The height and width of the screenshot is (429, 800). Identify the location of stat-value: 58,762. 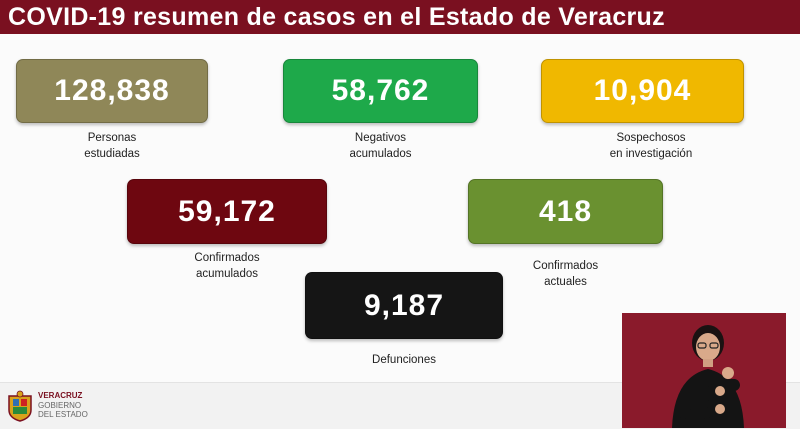
(380, 90).